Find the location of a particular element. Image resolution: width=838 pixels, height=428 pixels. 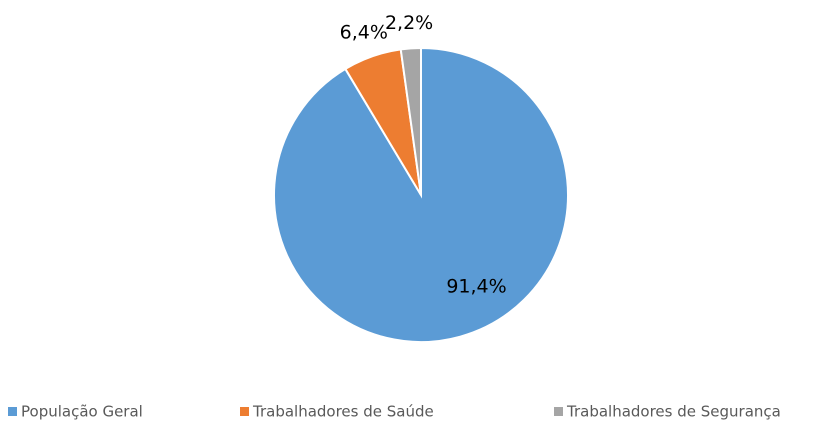

legend-label: Trabalhadores de Segurança is located at coordinates (673, 412).